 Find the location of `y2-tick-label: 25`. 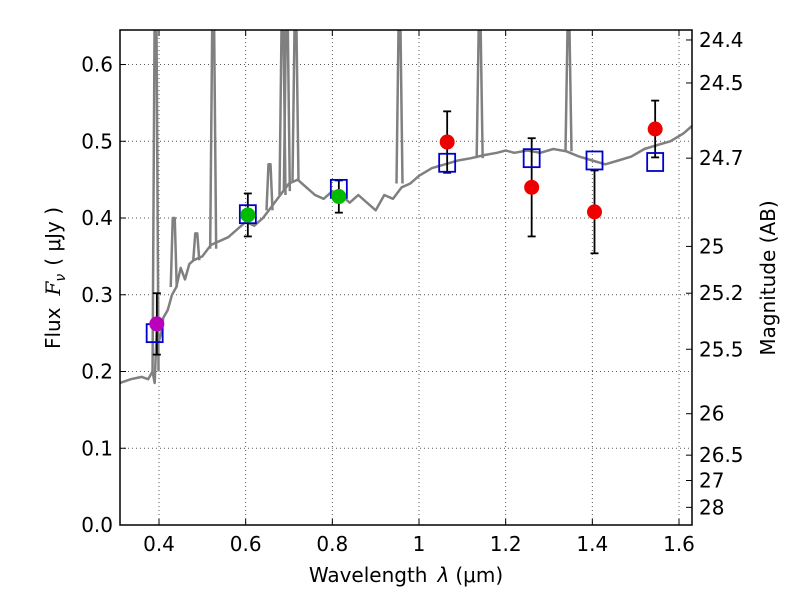

y2-tick-label: 25 is located at coordinates (711, 246).